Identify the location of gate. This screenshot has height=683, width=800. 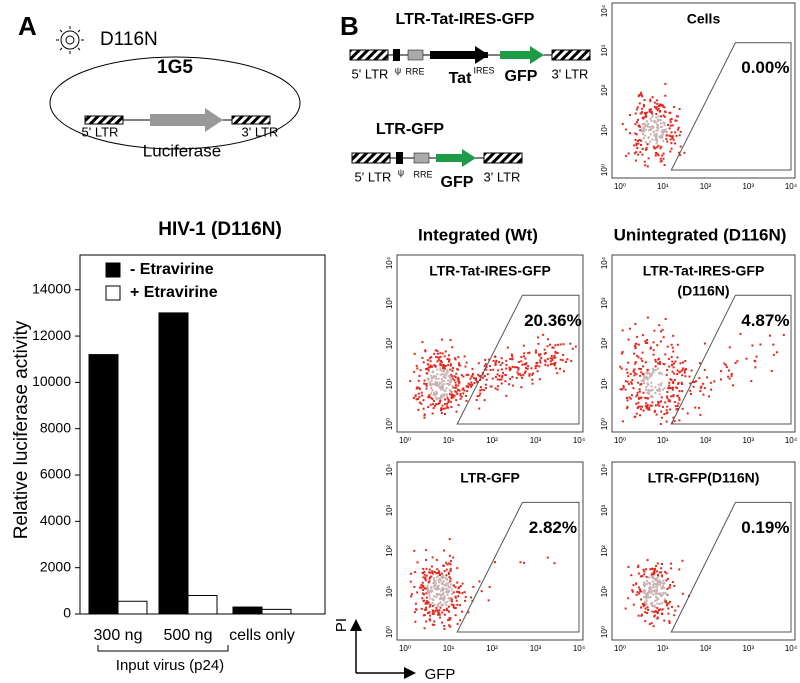
(731, 106).